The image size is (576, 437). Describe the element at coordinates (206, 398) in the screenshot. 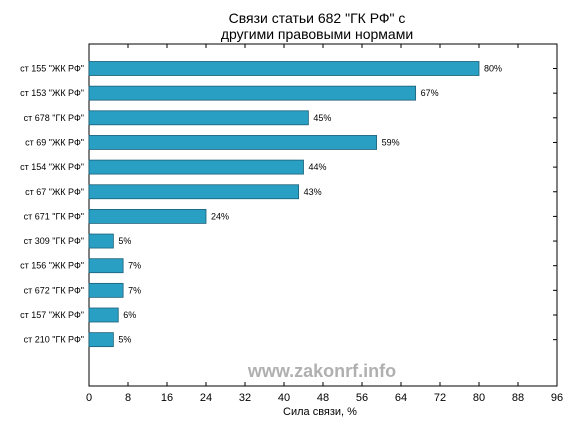

I see `x-tick-label: 24` at that location.